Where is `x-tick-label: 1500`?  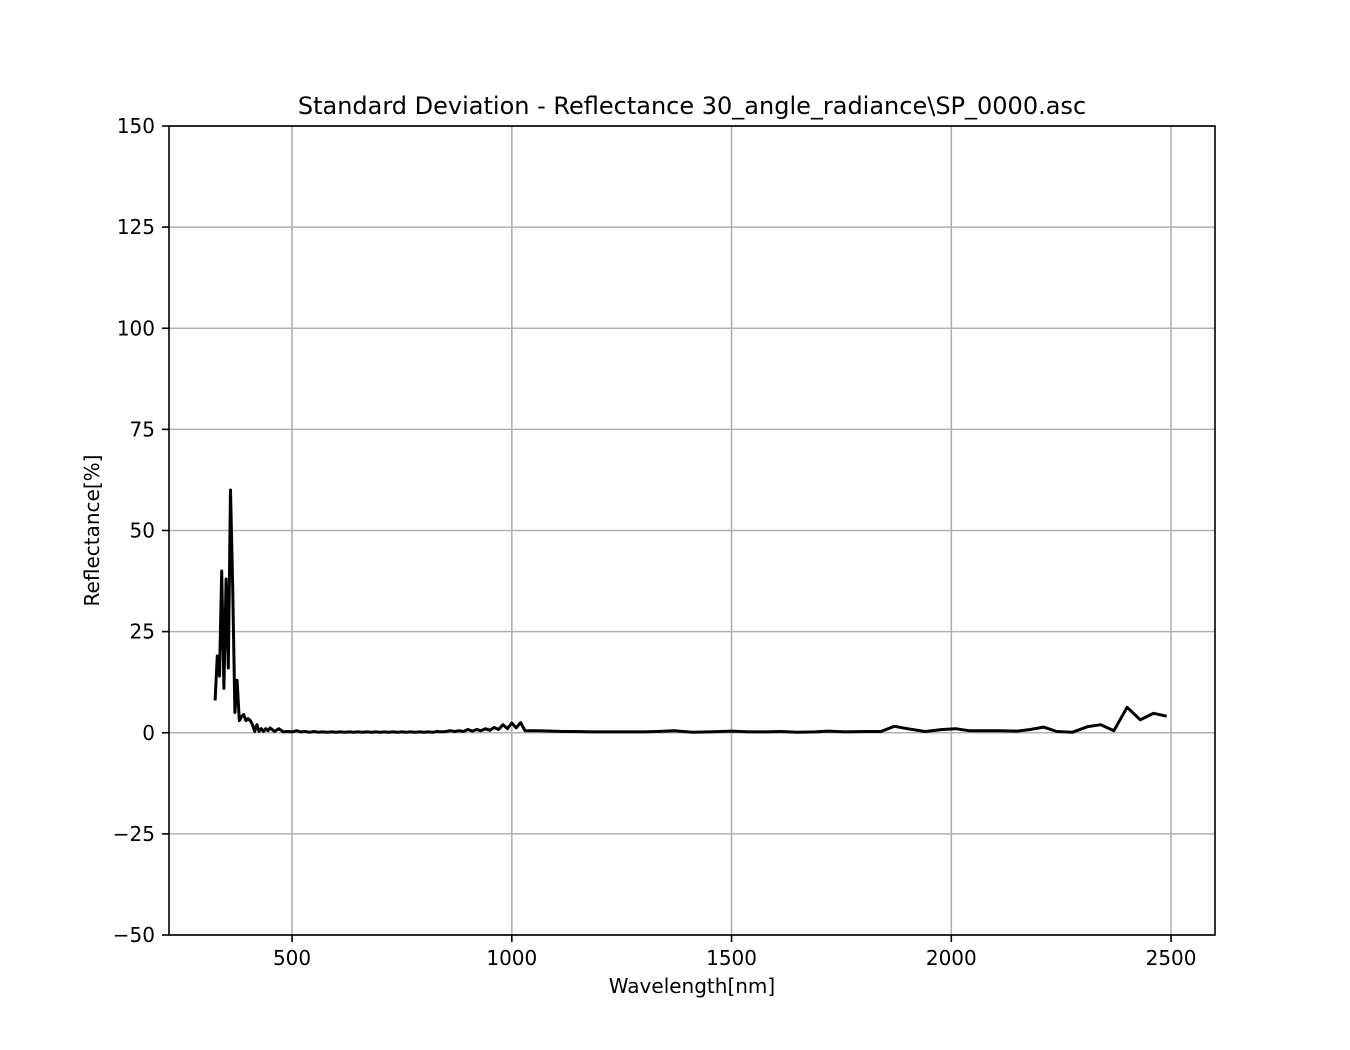
x-tick-label: 1500 is located at coordinates (731, 958).